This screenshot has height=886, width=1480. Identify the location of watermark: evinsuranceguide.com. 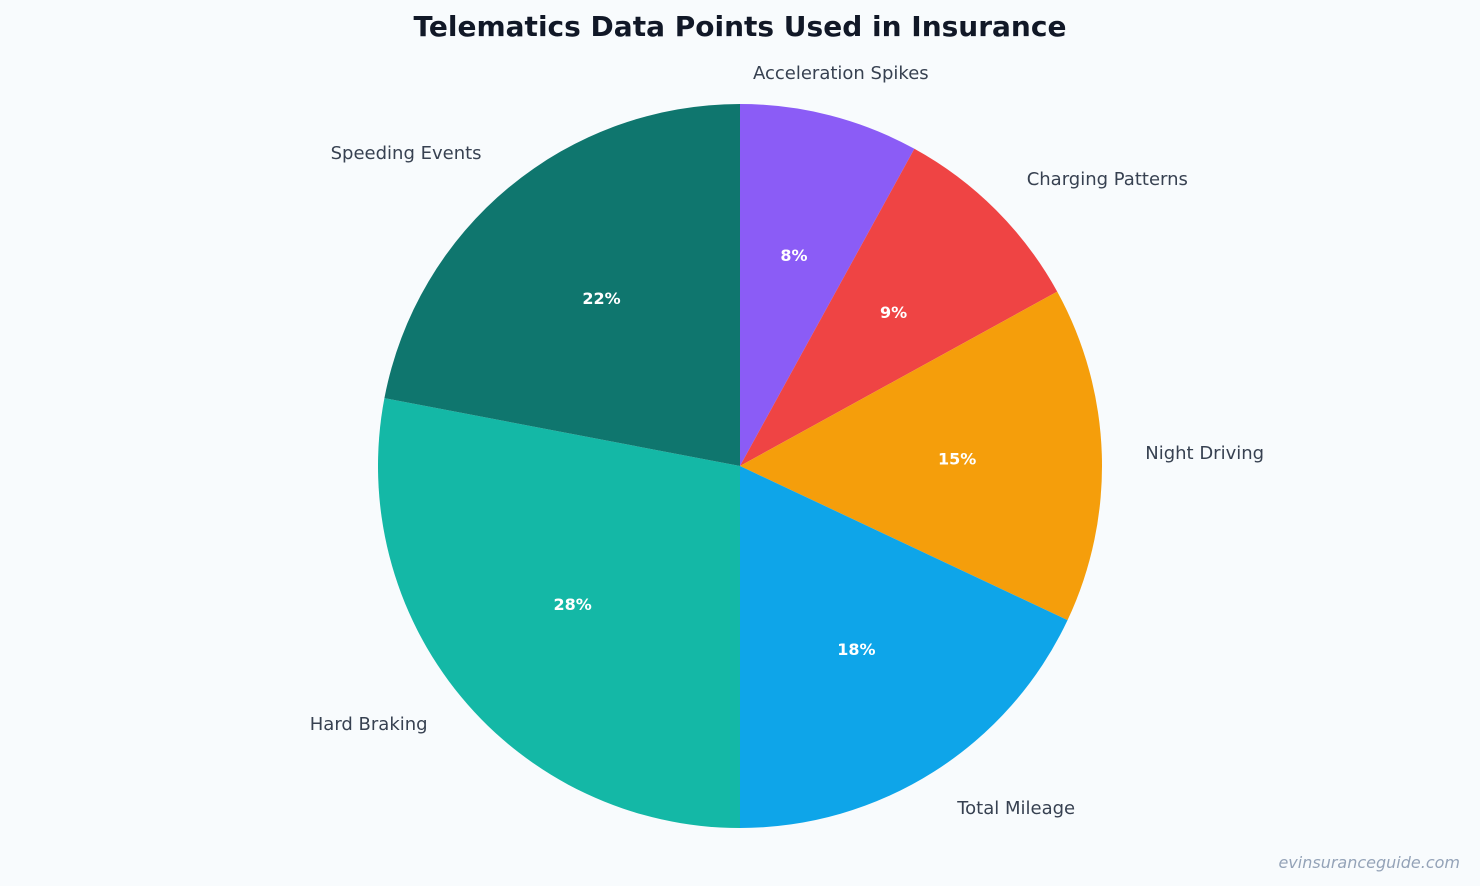
(1369, 862).